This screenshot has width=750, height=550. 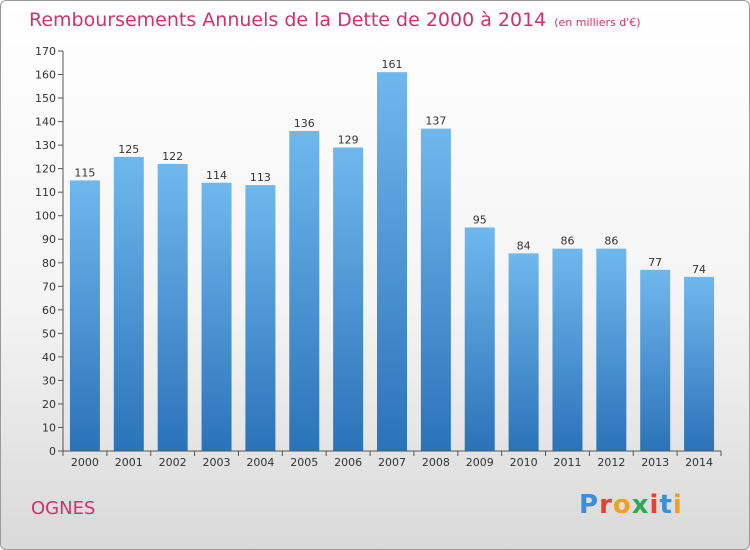 I want to click on title-unit: (en milliers d'€), so click(x=597, y=22).